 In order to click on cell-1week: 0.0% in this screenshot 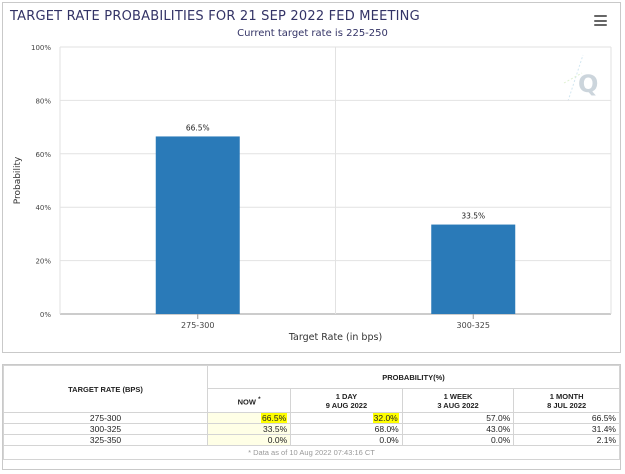, I will do `click(458, 440)`.